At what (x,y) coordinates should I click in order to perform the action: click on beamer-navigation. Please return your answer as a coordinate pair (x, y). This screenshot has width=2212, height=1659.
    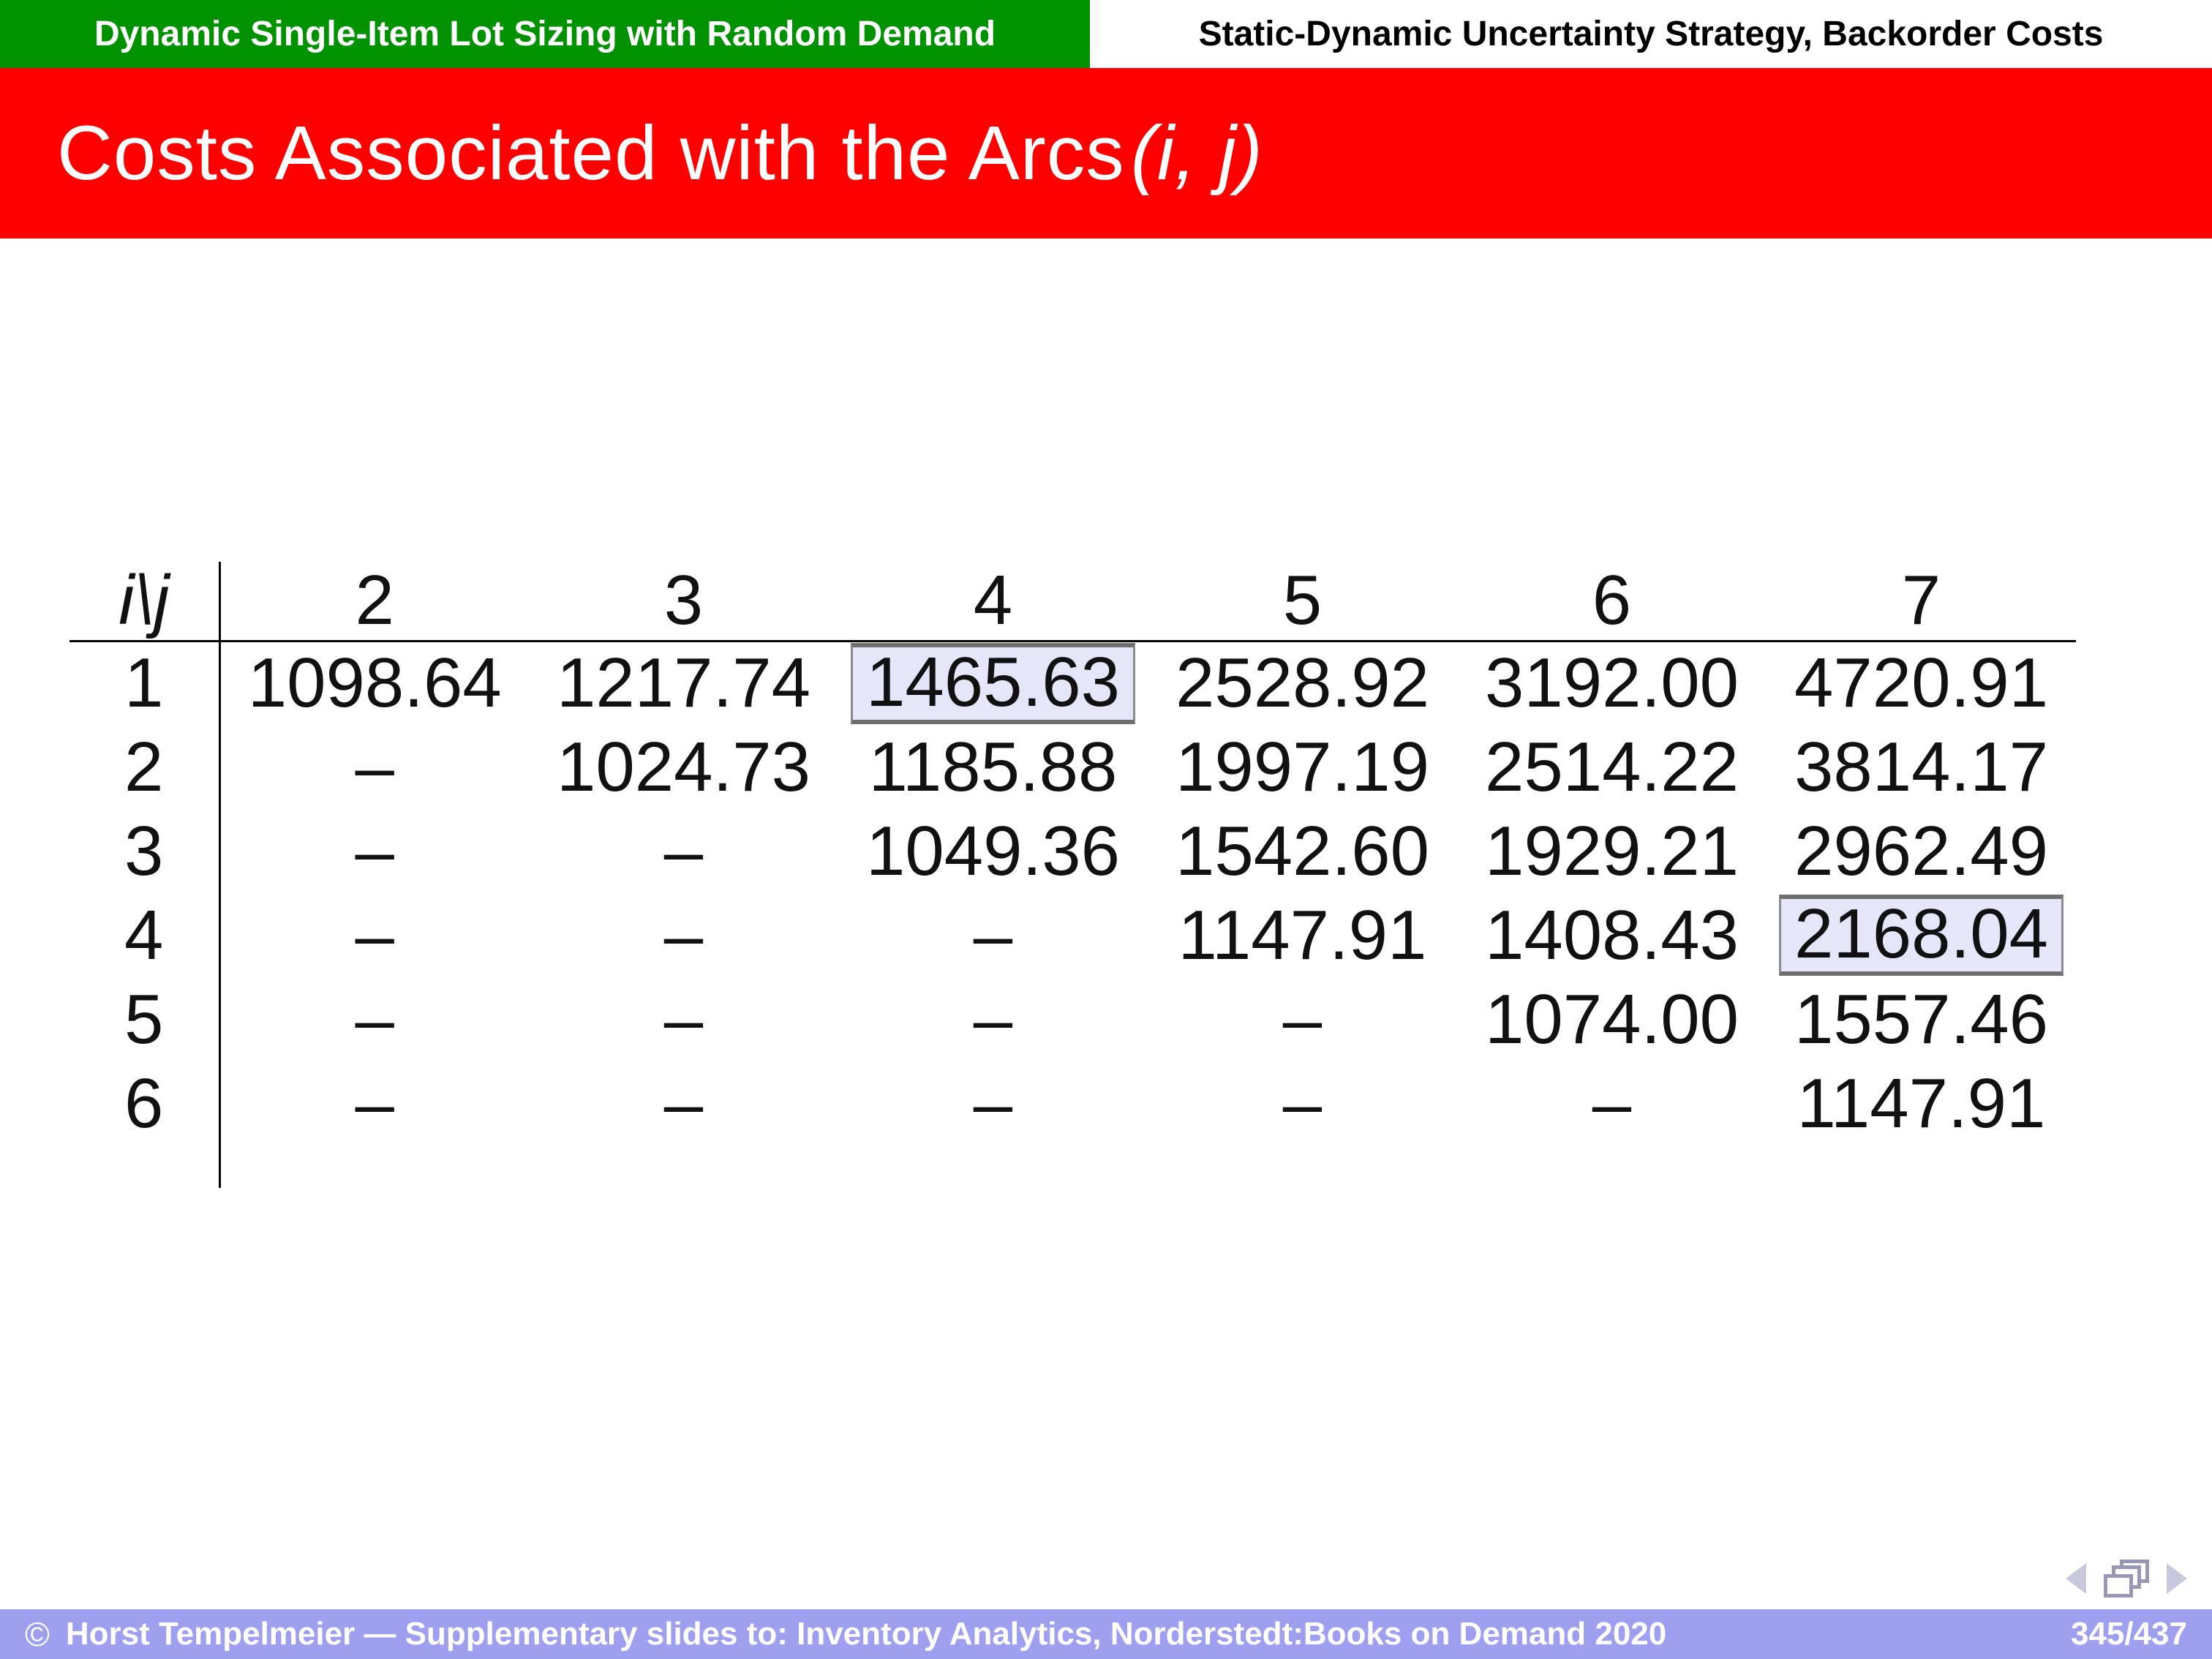
    Looking at the image, I should click on (2126, 1579).